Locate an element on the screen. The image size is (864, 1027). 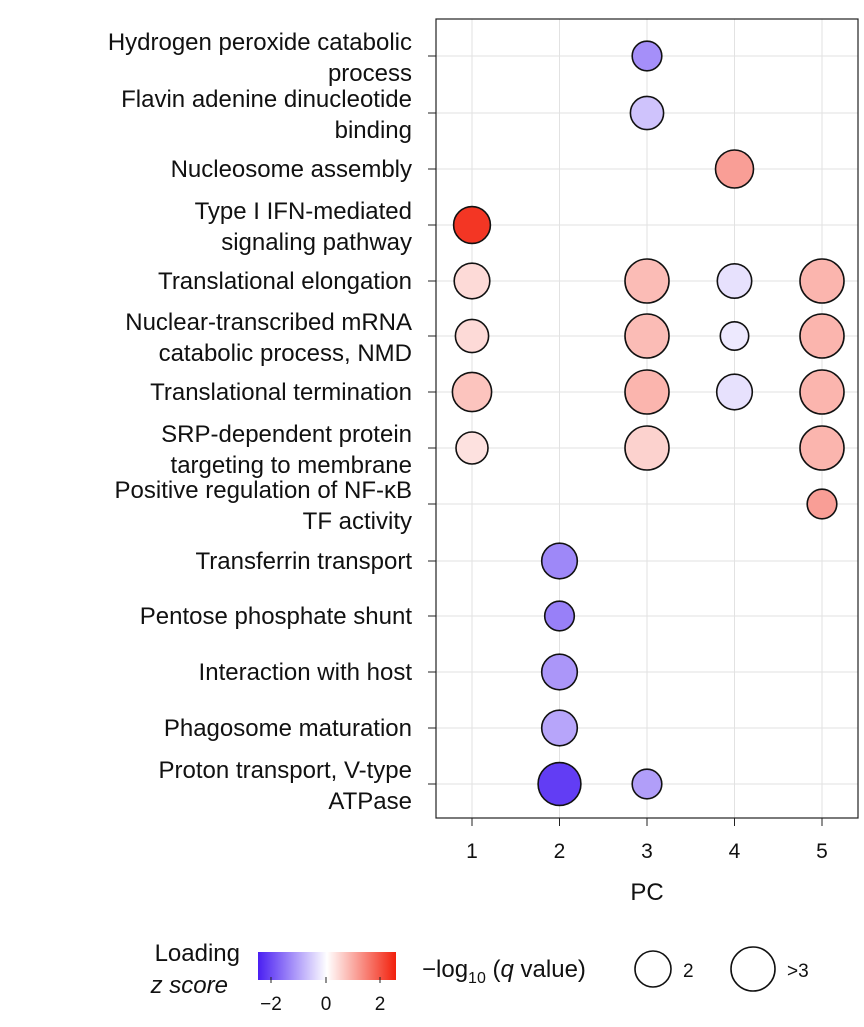
size-legend-title-open: ( is located at coordinates (493, 969).